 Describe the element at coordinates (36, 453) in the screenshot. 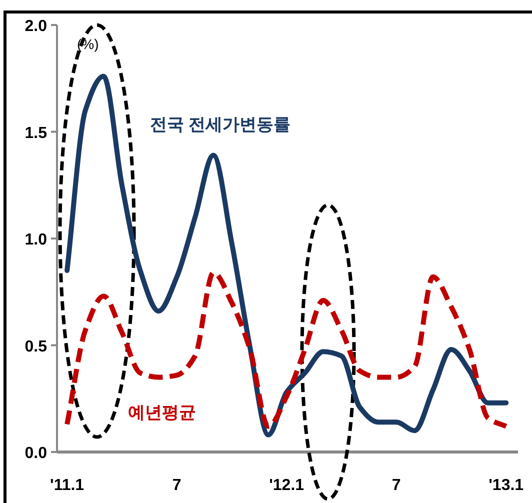

I see `y-tick-label: 0.0` at that location.